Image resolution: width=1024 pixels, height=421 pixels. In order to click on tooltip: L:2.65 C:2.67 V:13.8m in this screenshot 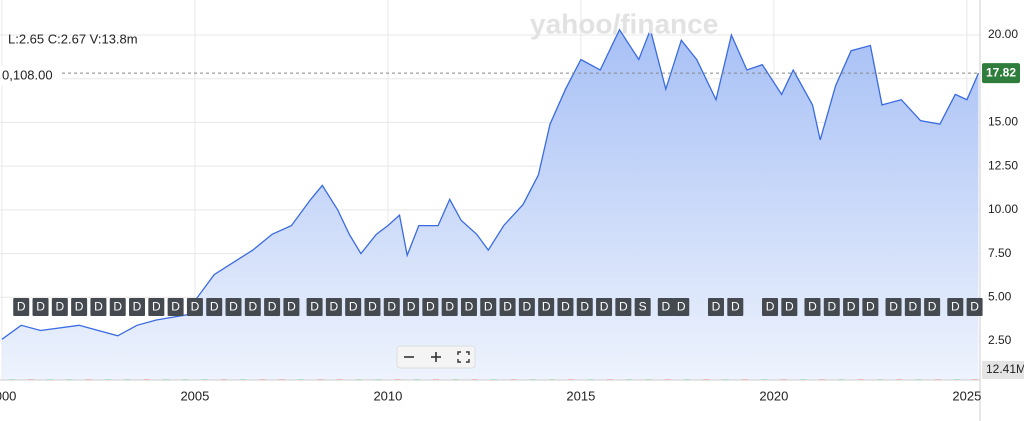, I will do `click(73, 38)`.